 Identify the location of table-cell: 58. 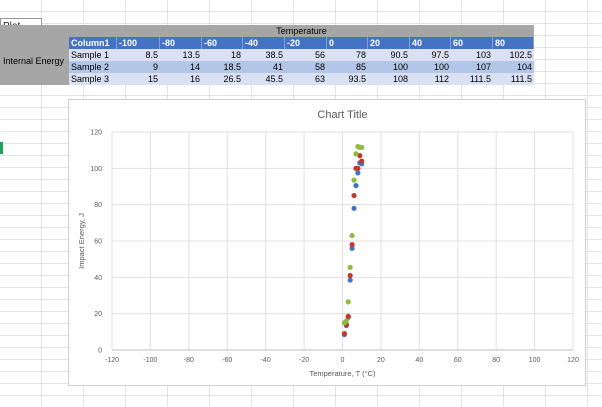
(306, 67).